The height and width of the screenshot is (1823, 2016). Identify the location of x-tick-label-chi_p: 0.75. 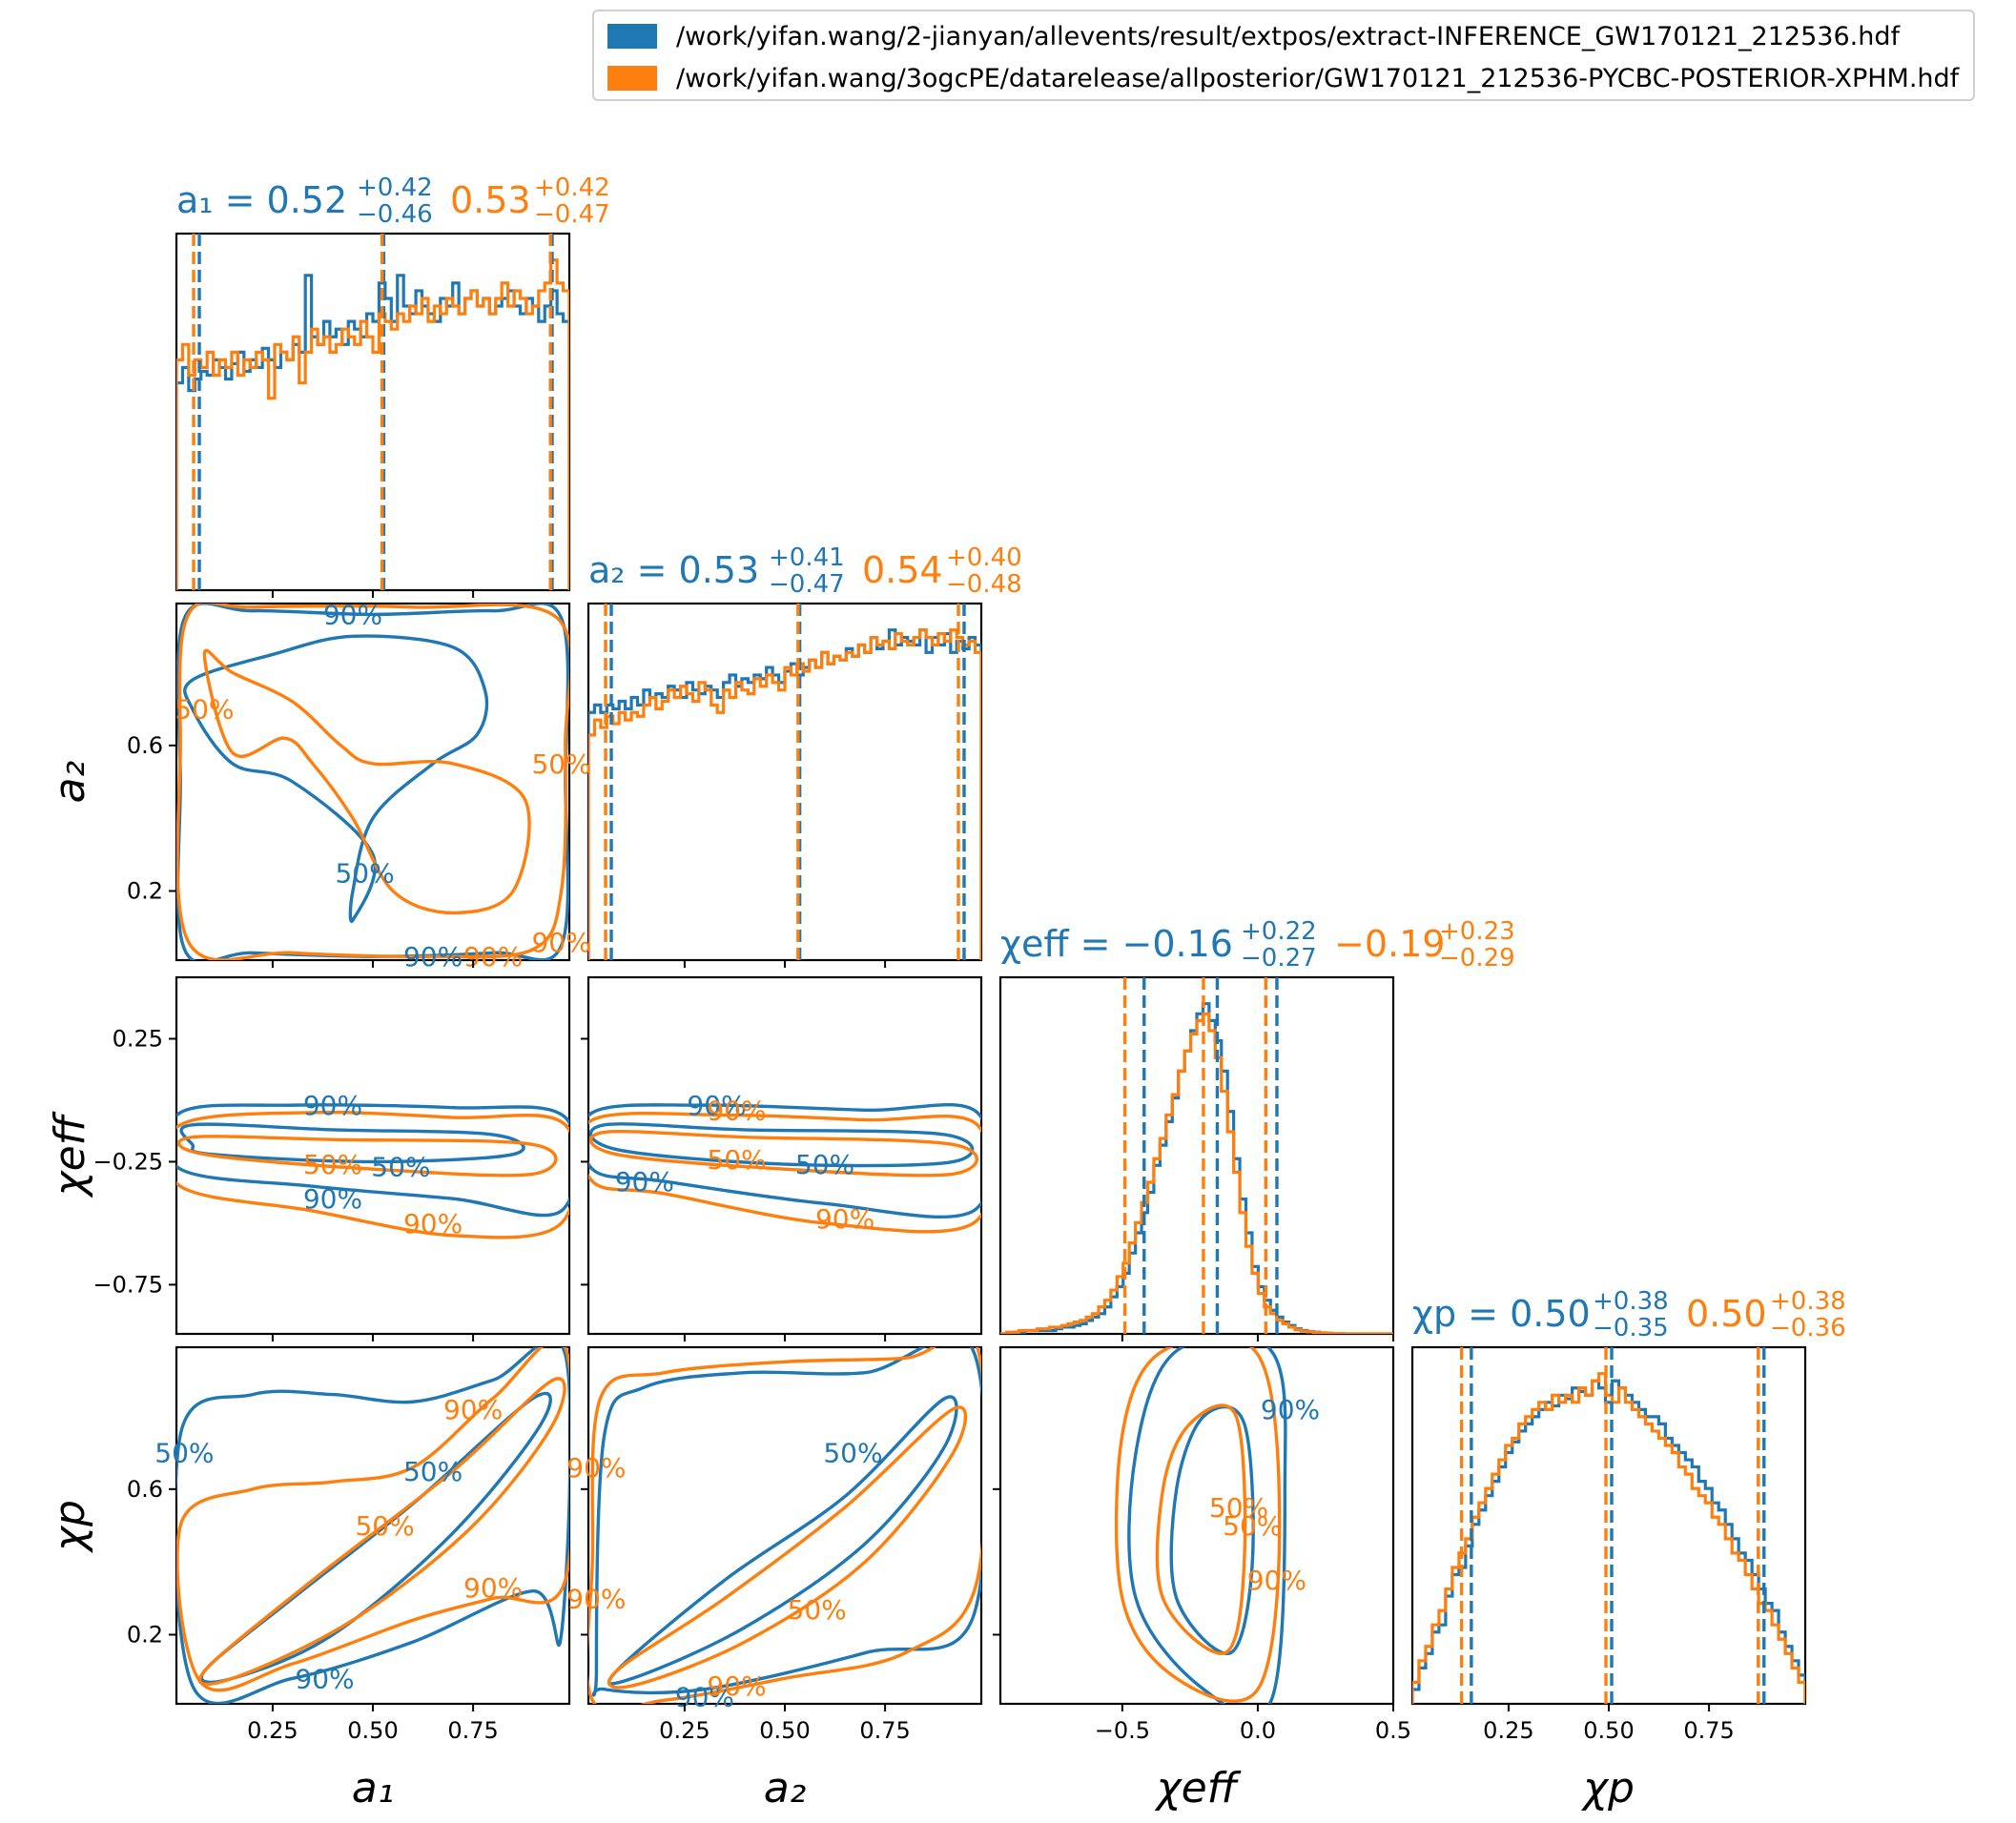
(1709, 1730).